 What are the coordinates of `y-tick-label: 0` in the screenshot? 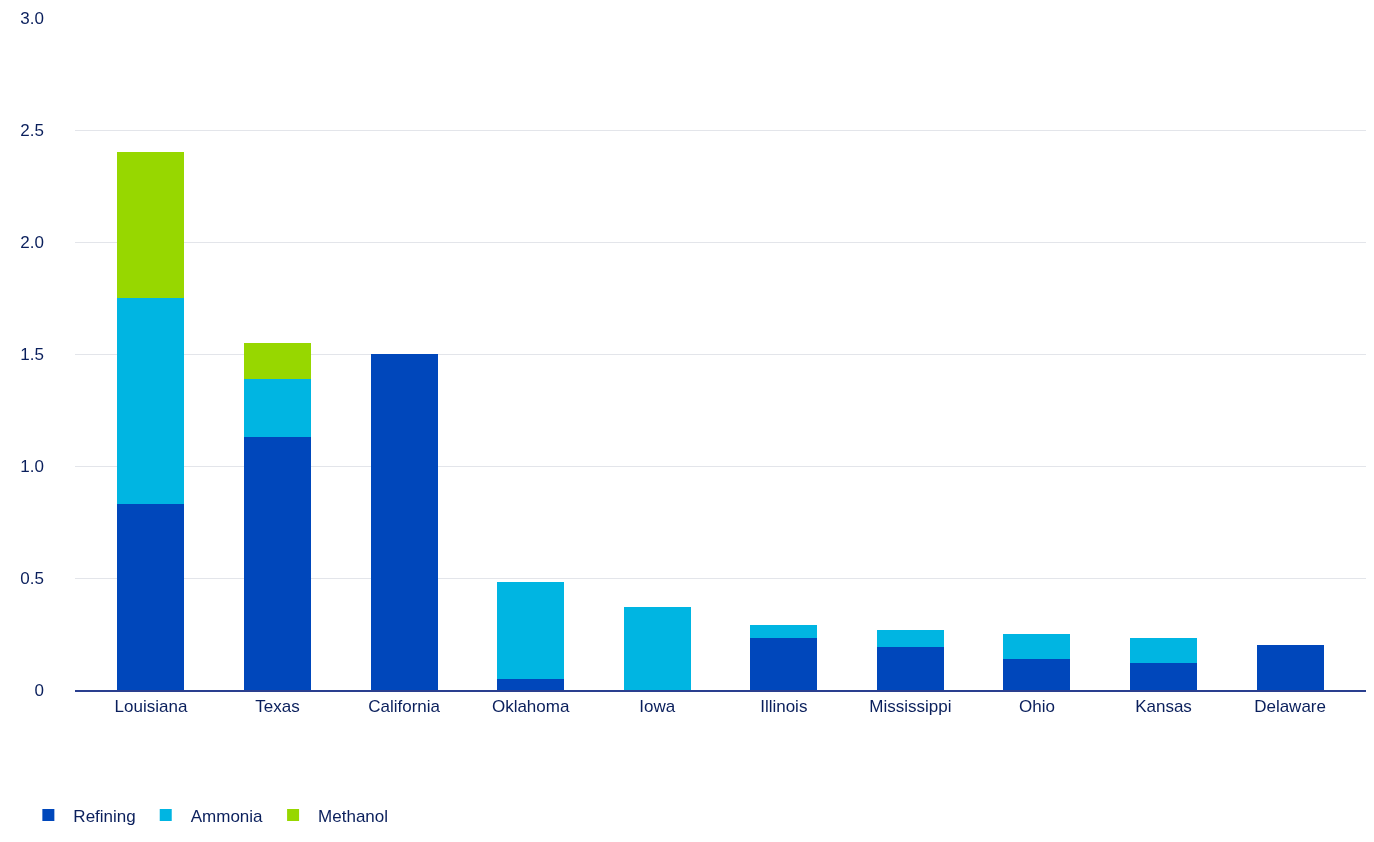 It's located at (39, 690).